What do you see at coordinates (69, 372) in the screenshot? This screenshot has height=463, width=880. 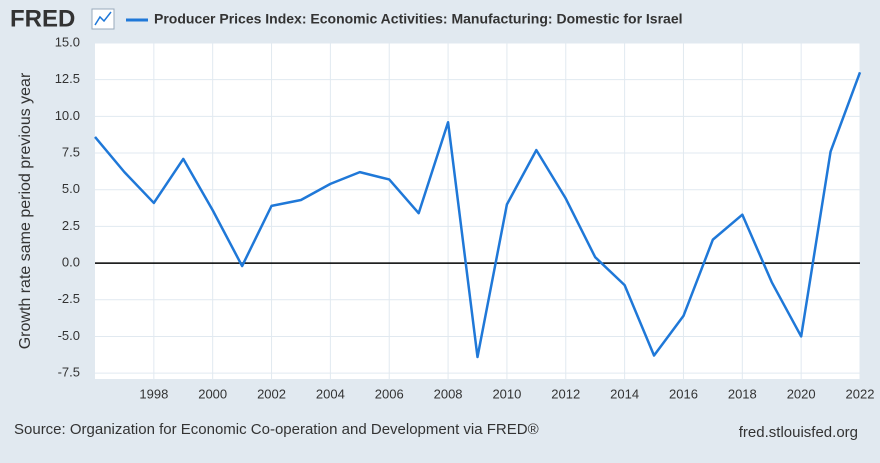 I see `y-tick-label: -7.5` at bounding box center [69, 372].